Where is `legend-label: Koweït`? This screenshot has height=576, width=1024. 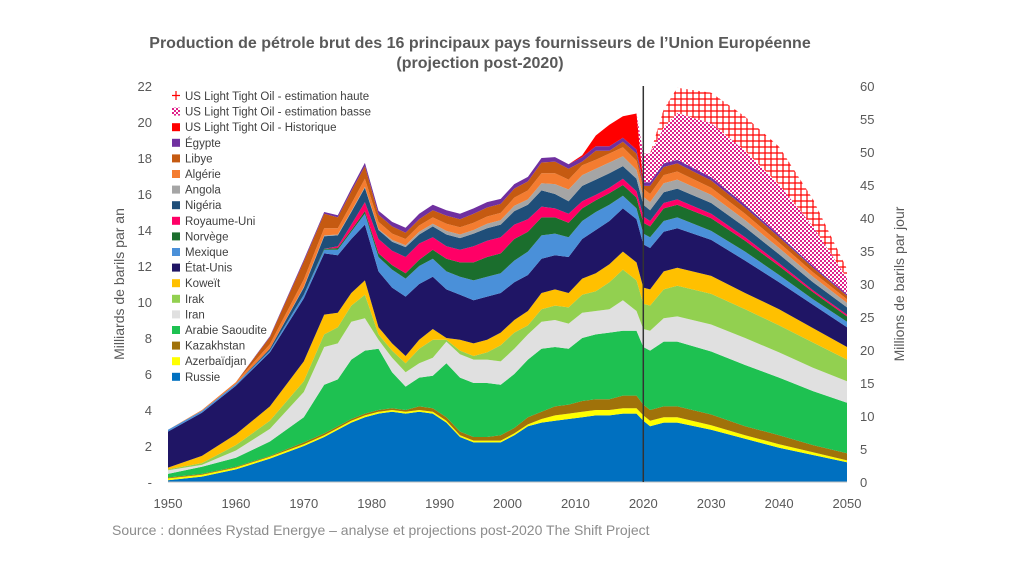 legend-label: Koweït is located at coordinates (203, 284).